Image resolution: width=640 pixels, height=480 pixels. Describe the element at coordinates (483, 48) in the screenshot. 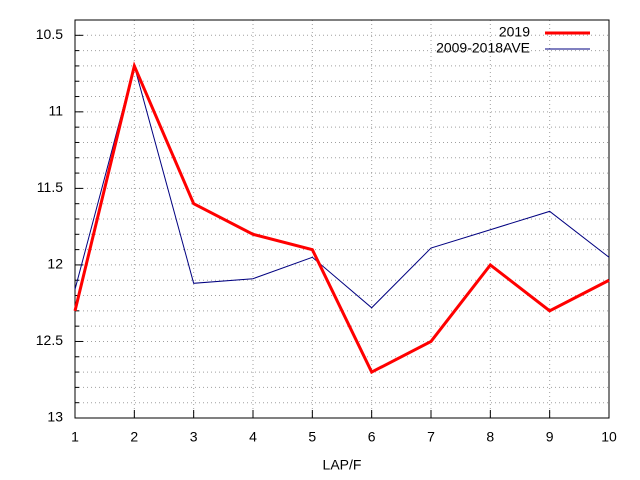

I see `legend-label: 2009-2018AVE` at that location.